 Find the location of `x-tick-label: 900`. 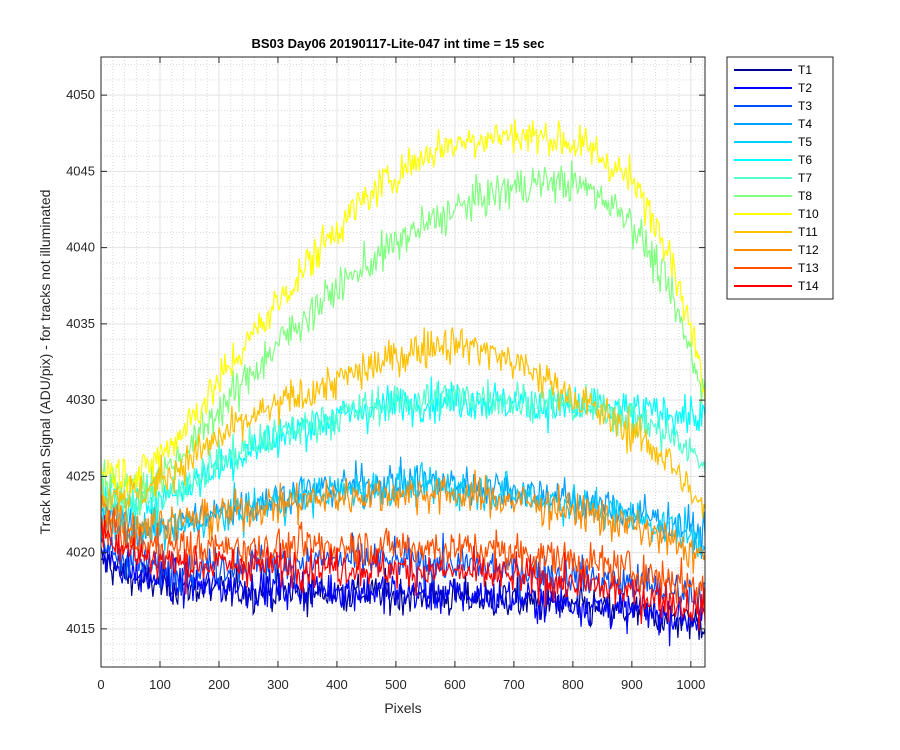

x-tick-label: 900 is located at coordinates (632, 684).